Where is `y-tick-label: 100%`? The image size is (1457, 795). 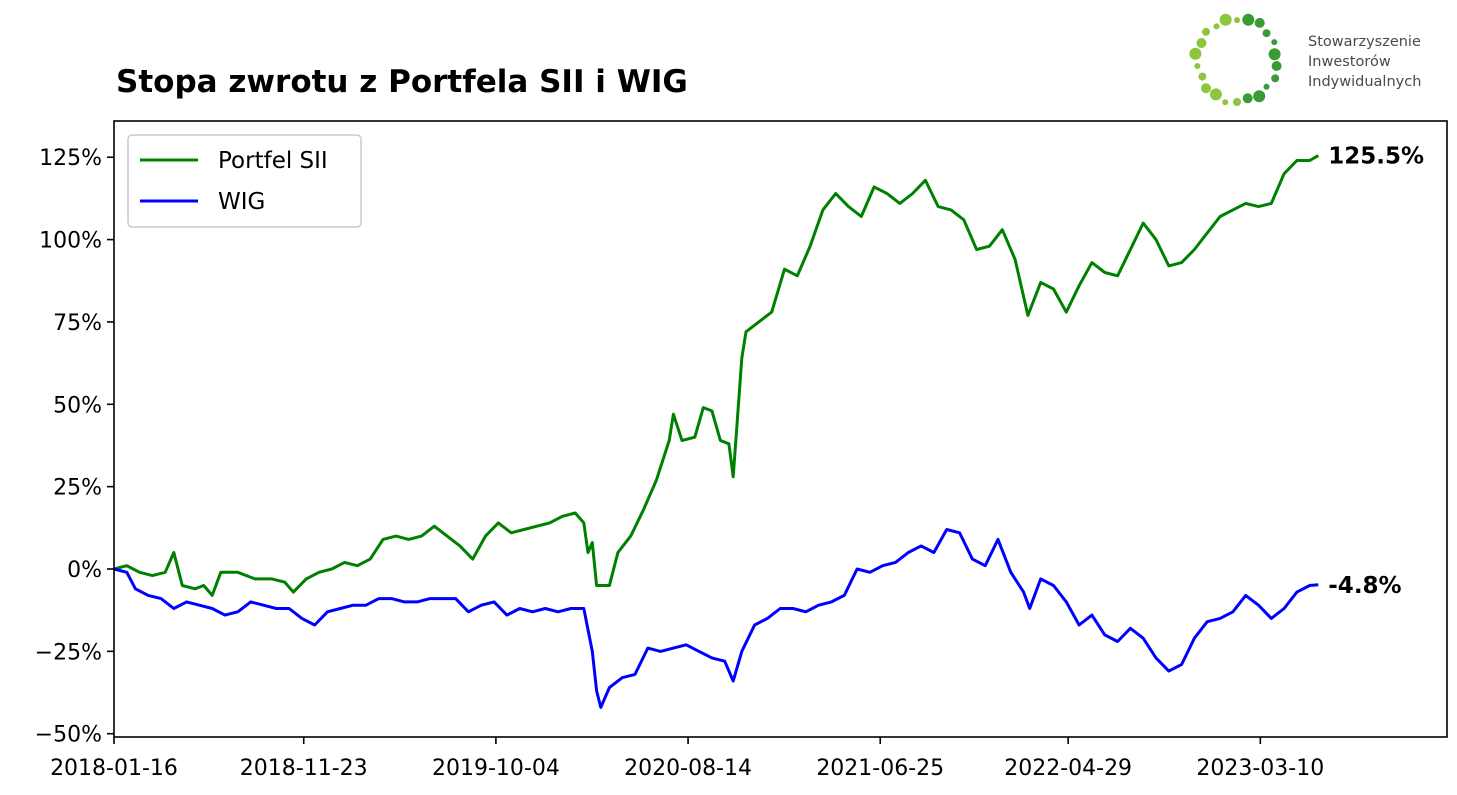 y-tick-label: 100% is located at coordinates (70, 241).